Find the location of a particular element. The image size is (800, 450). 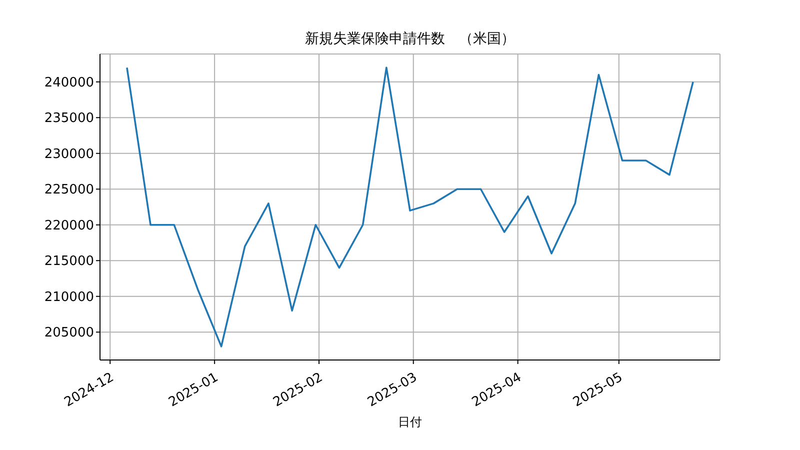

y-tick-label: 235000 is located at coordinates (69, 118).